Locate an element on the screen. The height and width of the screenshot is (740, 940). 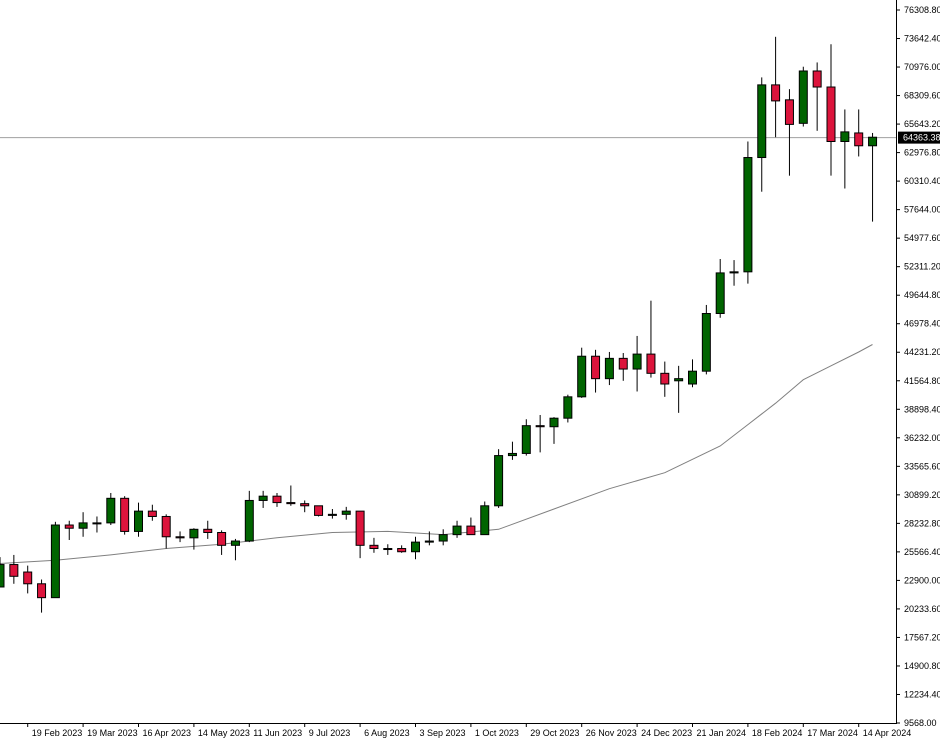
x-tick-label: 14 Apr 2024 is located at coordinates (887, 733).